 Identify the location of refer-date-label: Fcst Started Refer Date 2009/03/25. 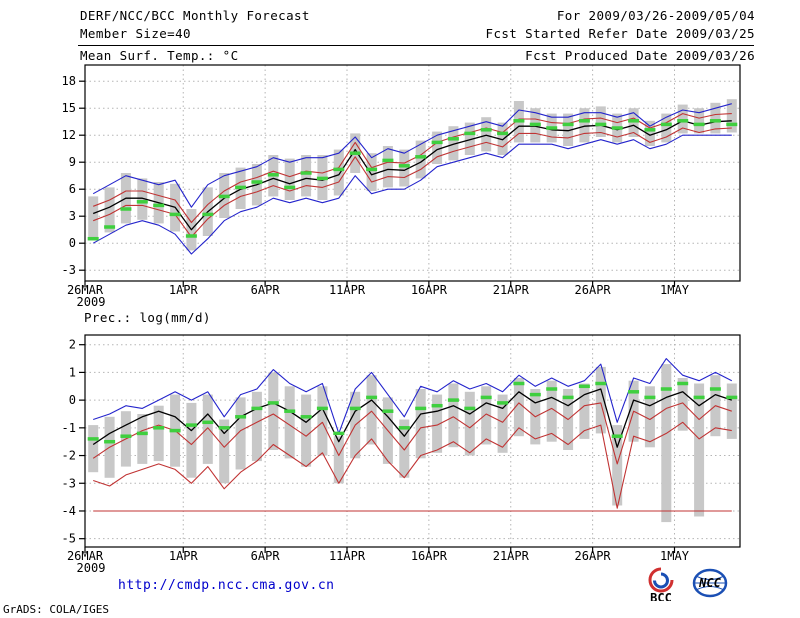
(620, 33).